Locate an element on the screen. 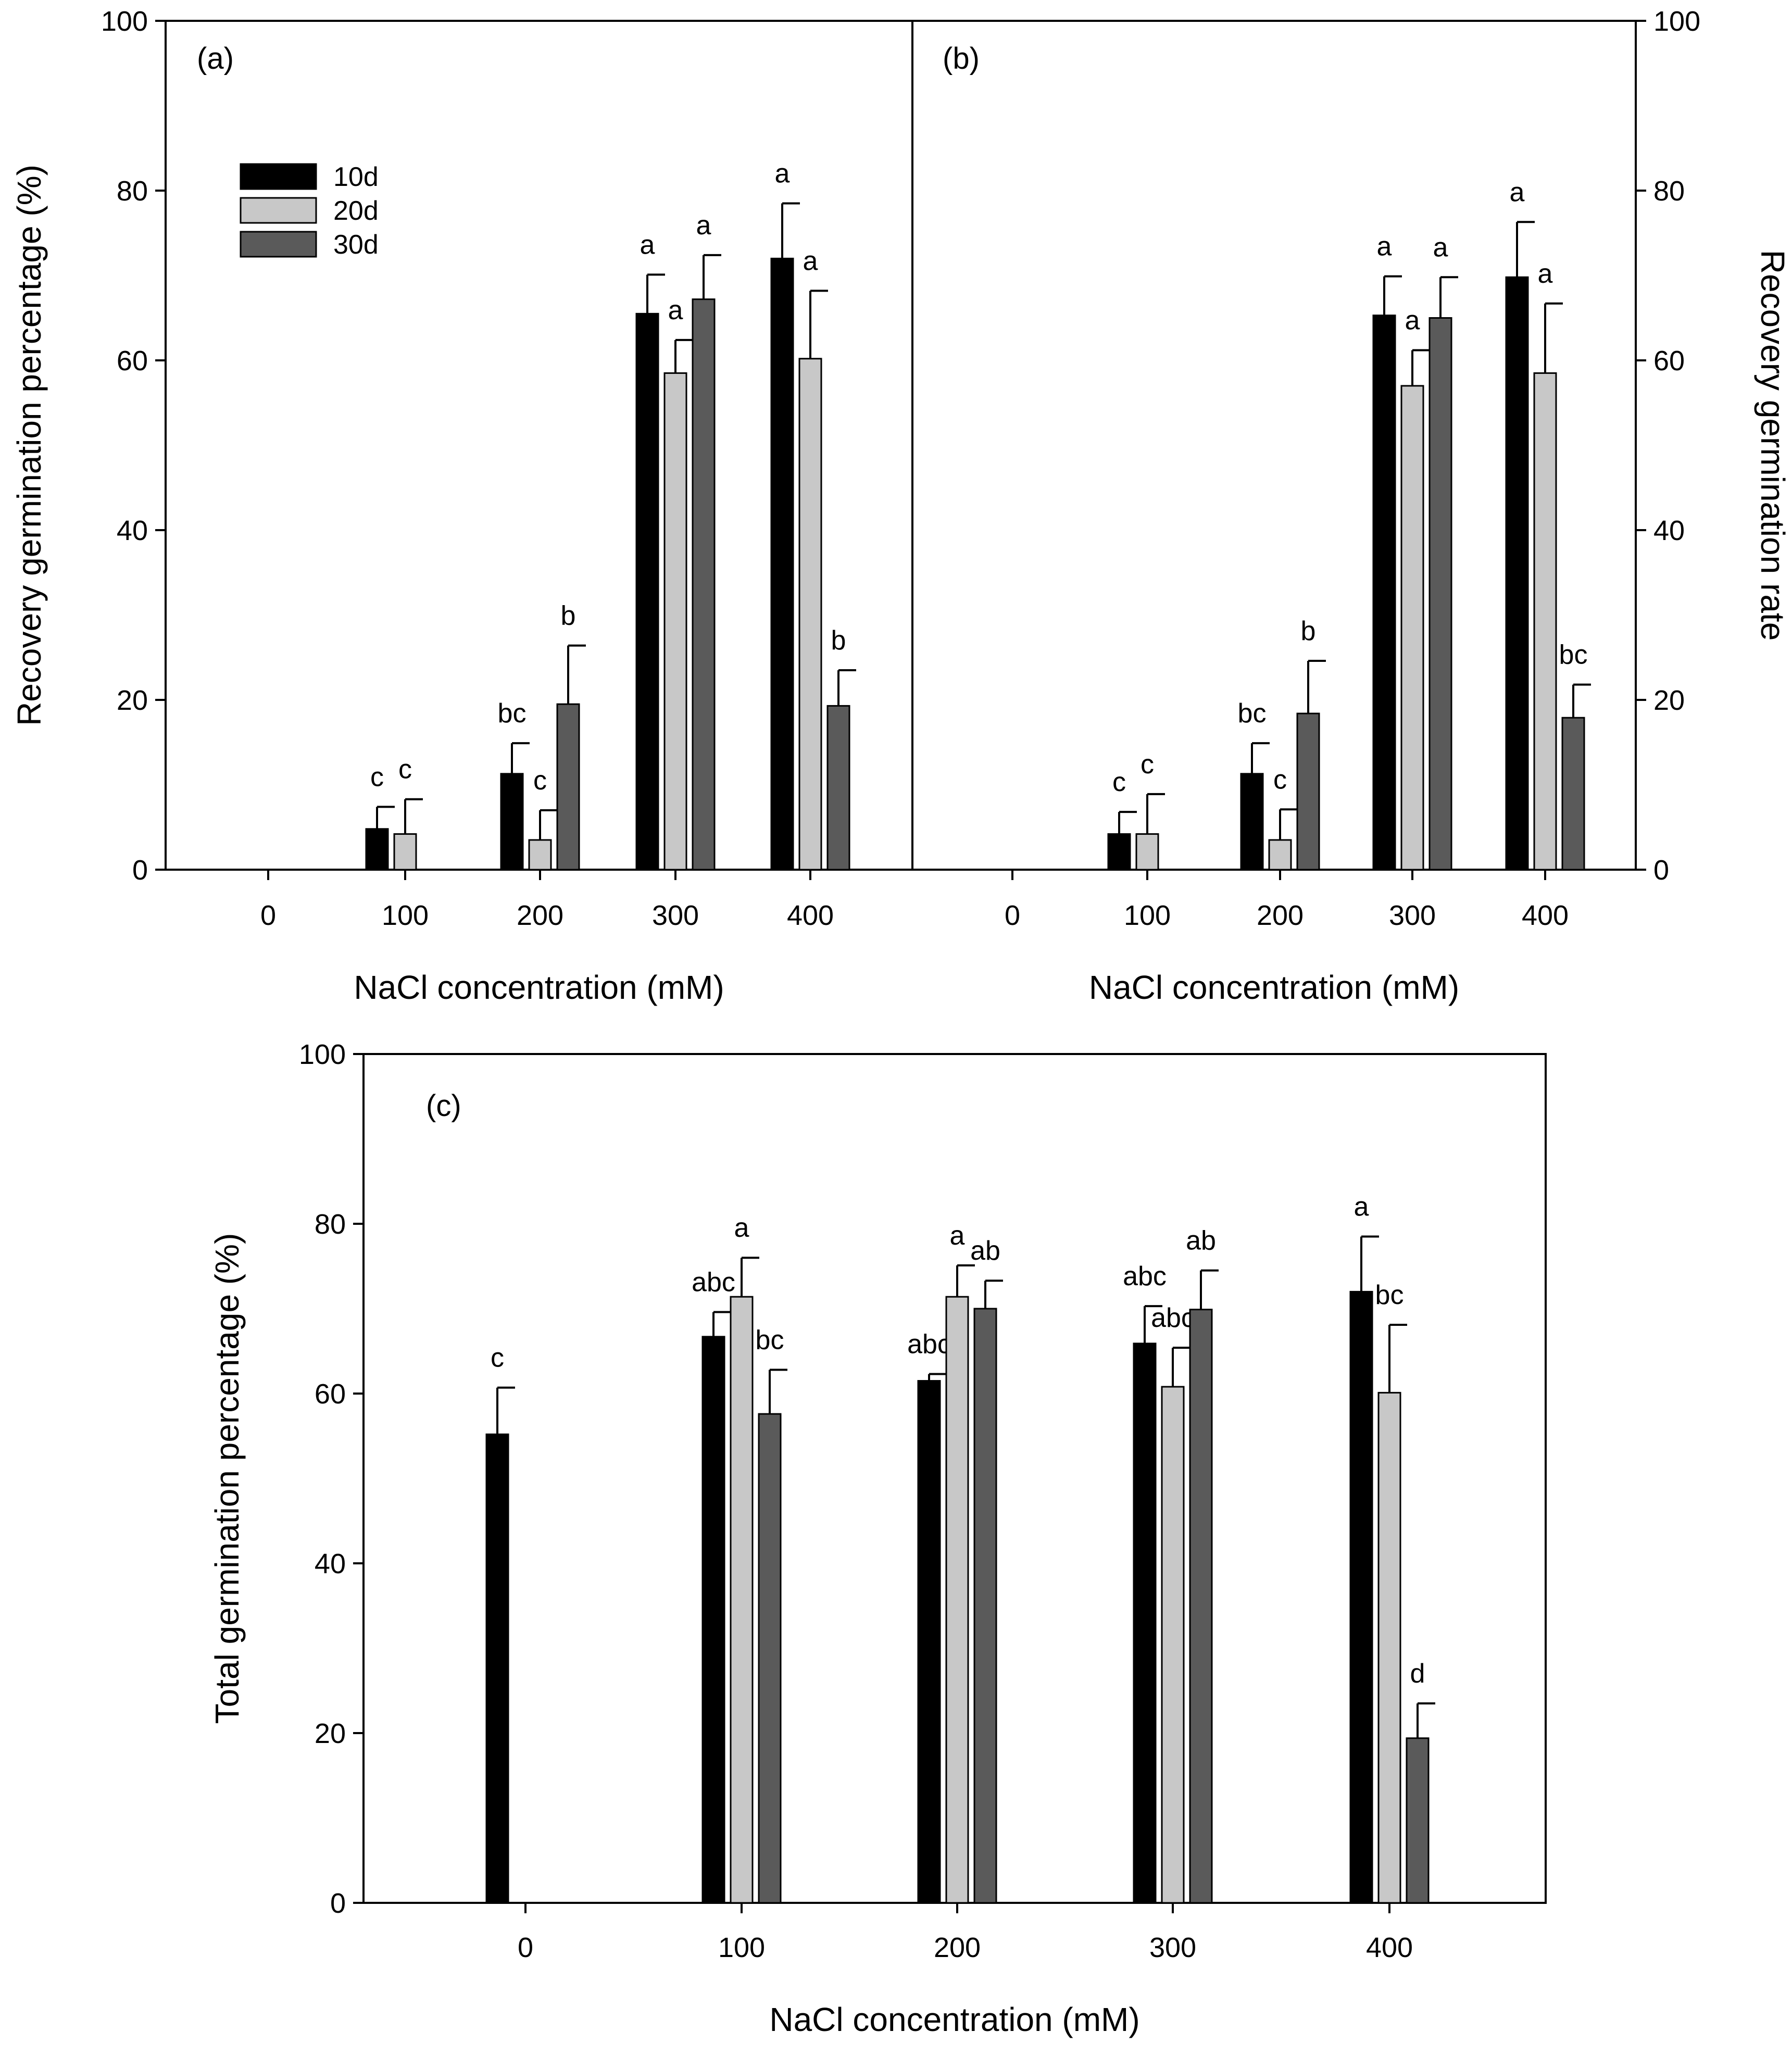 The height and width of the screenshot is (2057, 1792). x-tick-label: 200 is located at coordinates (540, 915).